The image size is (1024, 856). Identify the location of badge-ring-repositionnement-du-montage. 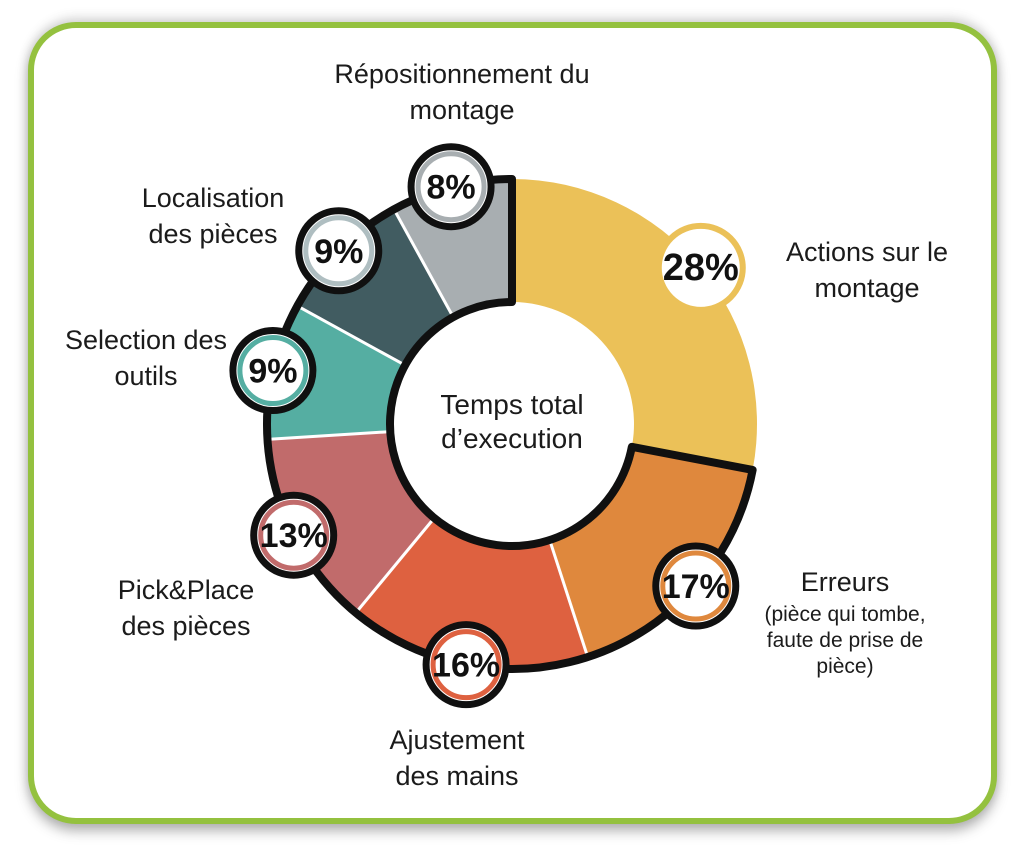
(451, 187).